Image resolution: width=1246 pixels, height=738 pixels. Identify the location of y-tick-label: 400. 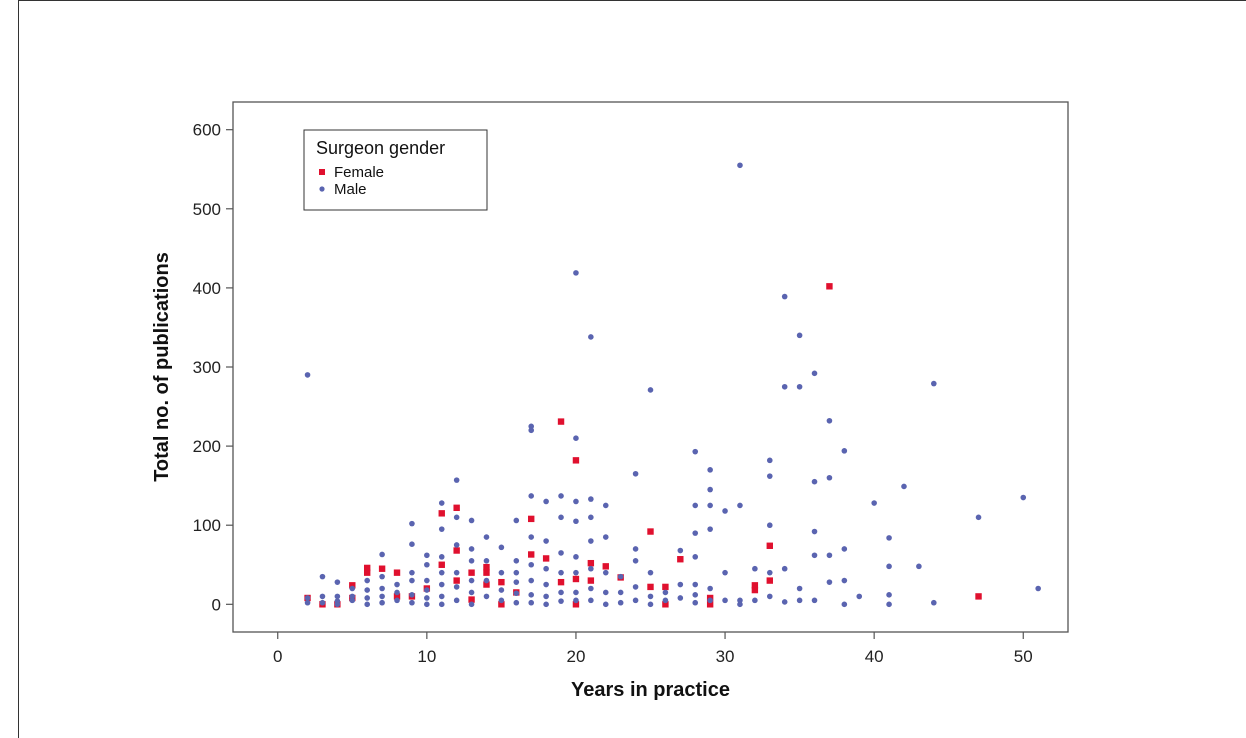
(207, 288).